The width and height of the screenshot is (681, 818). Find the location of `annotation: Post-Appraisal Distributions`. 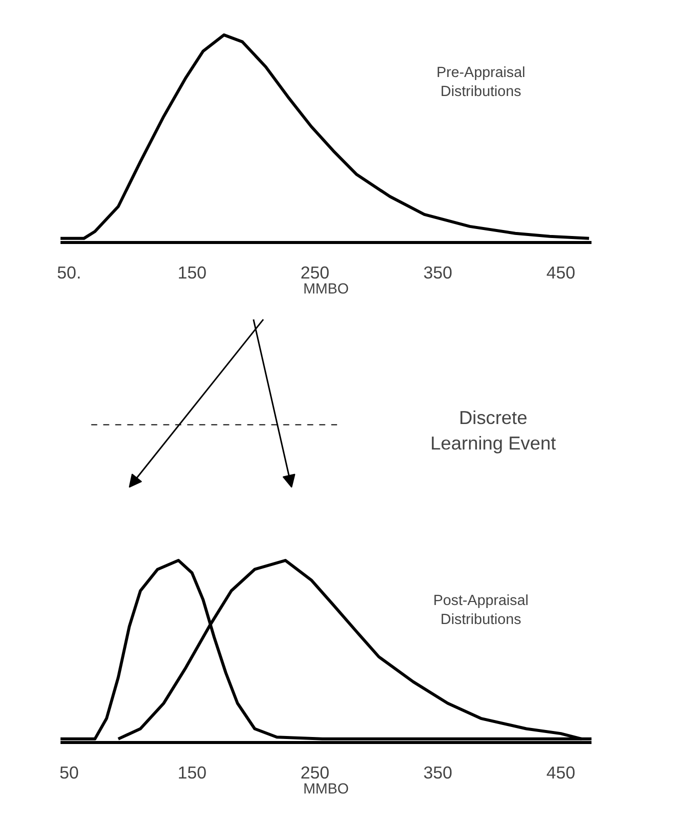

annotation: Post-Appraisal Distributions is located at coordinates (481, 610).